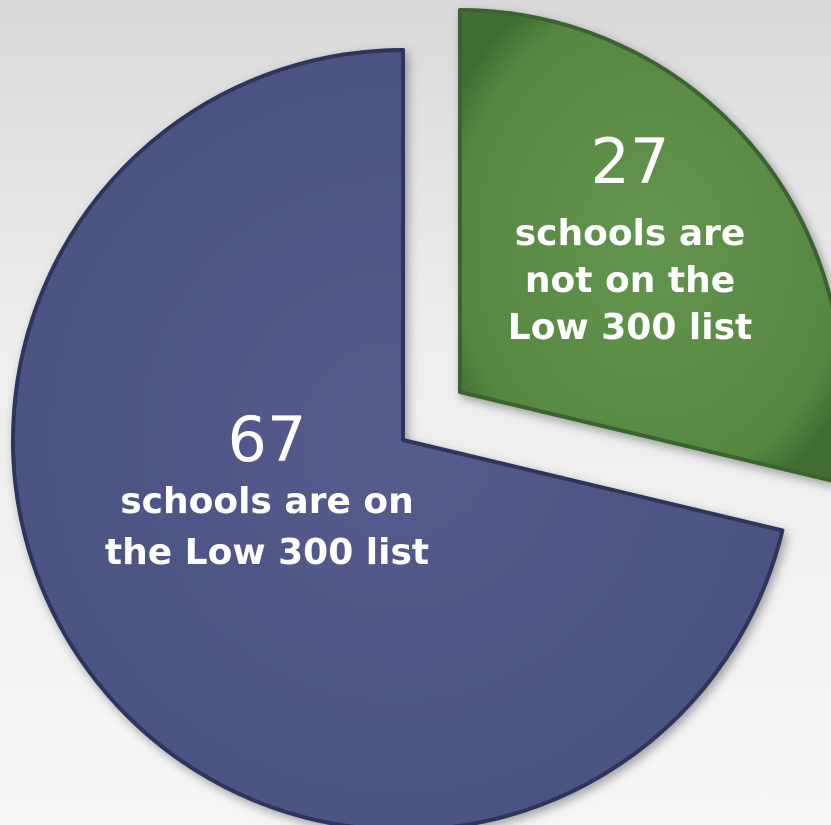 Image resolution: width=831 pixels, height=825 pixels. What do you see at coordinates (630, 280) in the screenshot?
I see `slice-not-on-low-300-desc-line: not on the` at bounding box center [630, 280].